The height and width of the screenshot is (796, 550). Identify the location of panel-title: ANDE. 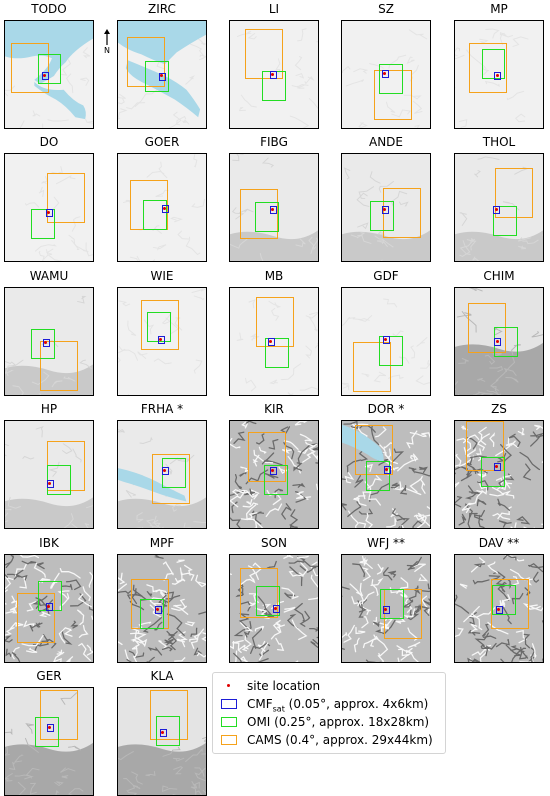
(385, 142).